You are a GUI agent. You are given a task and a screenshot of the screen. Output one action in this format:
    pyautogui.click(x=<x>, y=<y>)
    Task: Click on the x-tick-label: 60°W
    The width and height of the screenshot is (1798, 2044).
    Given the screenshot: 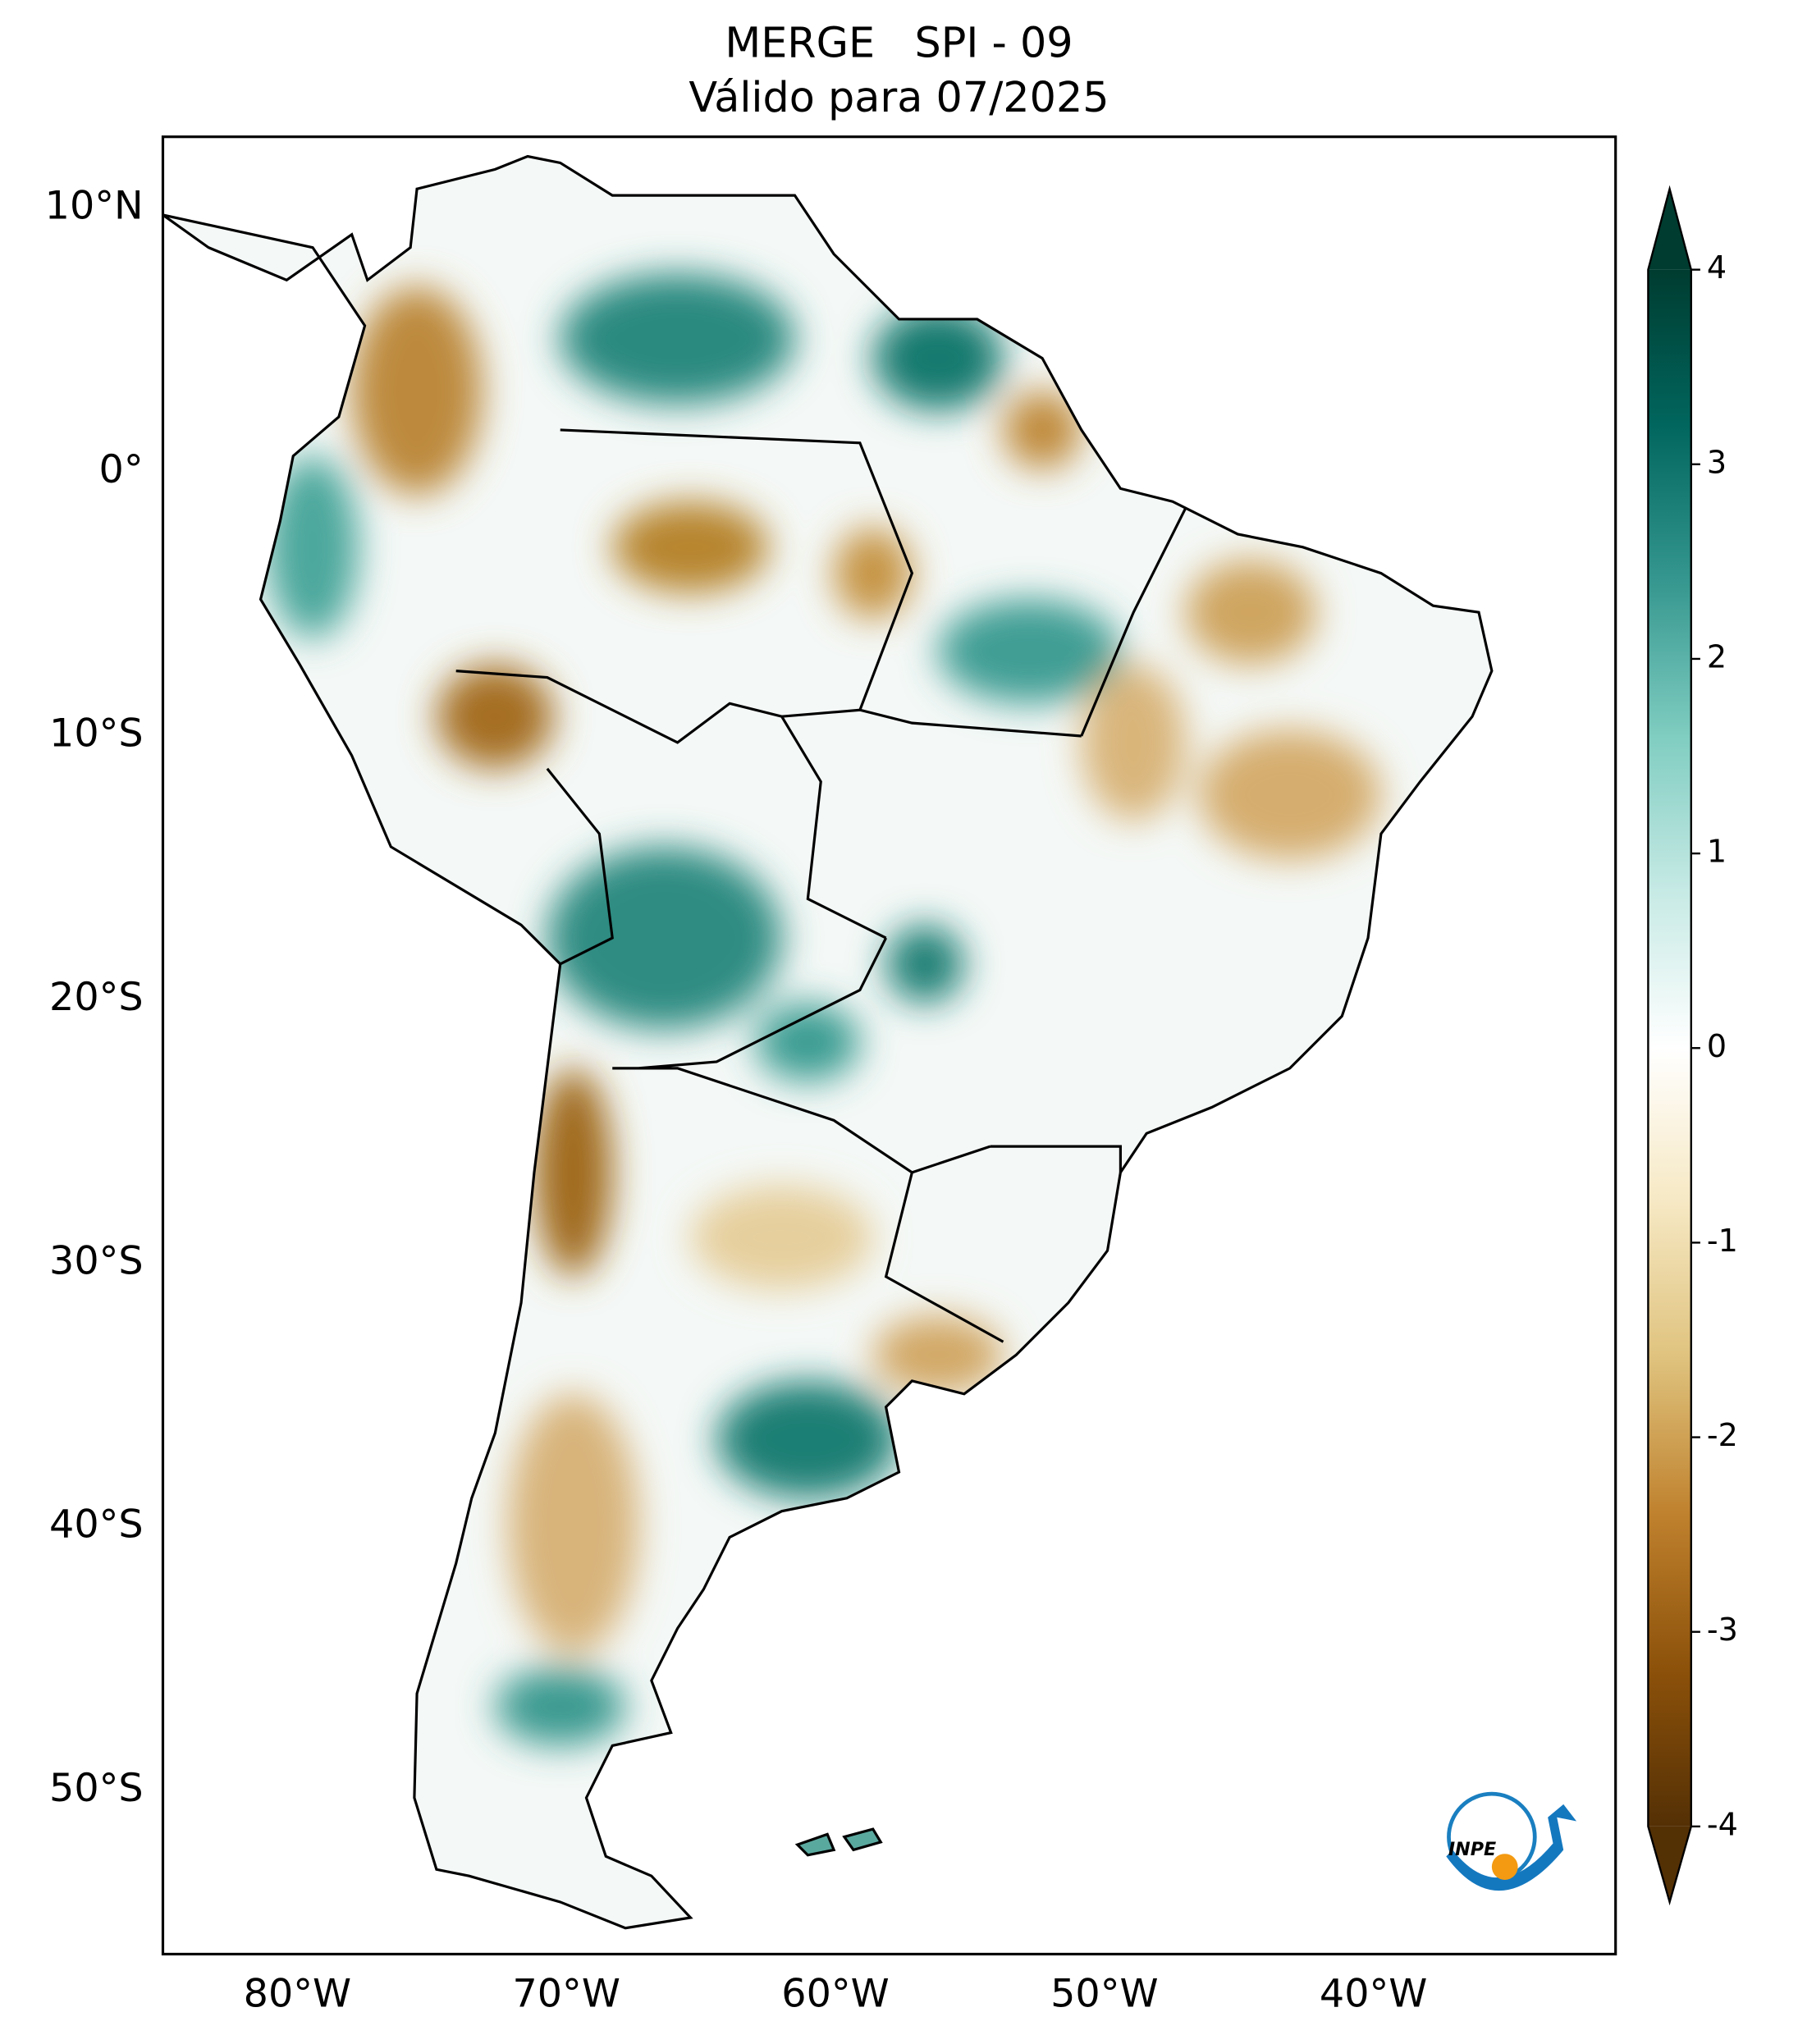 What is the action you would take?
    pyautogui.click(x=835, y=1994)
    